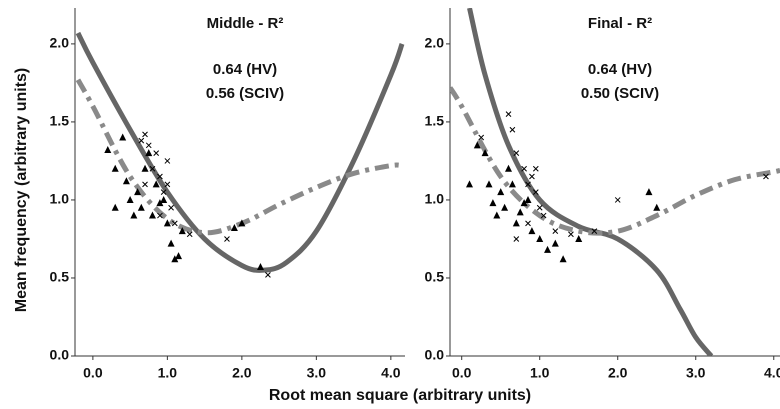 This screenshot has height=409, width=780. Describe the element at coordinates (620, 93) in the screenshot. I see `annotation: 0.50 (SCIV)` at that location.